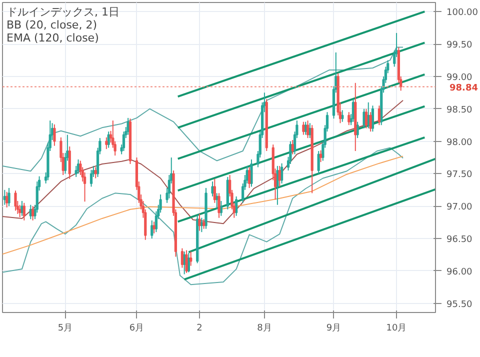  What do you see at coordinates (459, 272) in the screenshot?
I see `y-tick-label: 96.00` at bounding box center [459, 272].